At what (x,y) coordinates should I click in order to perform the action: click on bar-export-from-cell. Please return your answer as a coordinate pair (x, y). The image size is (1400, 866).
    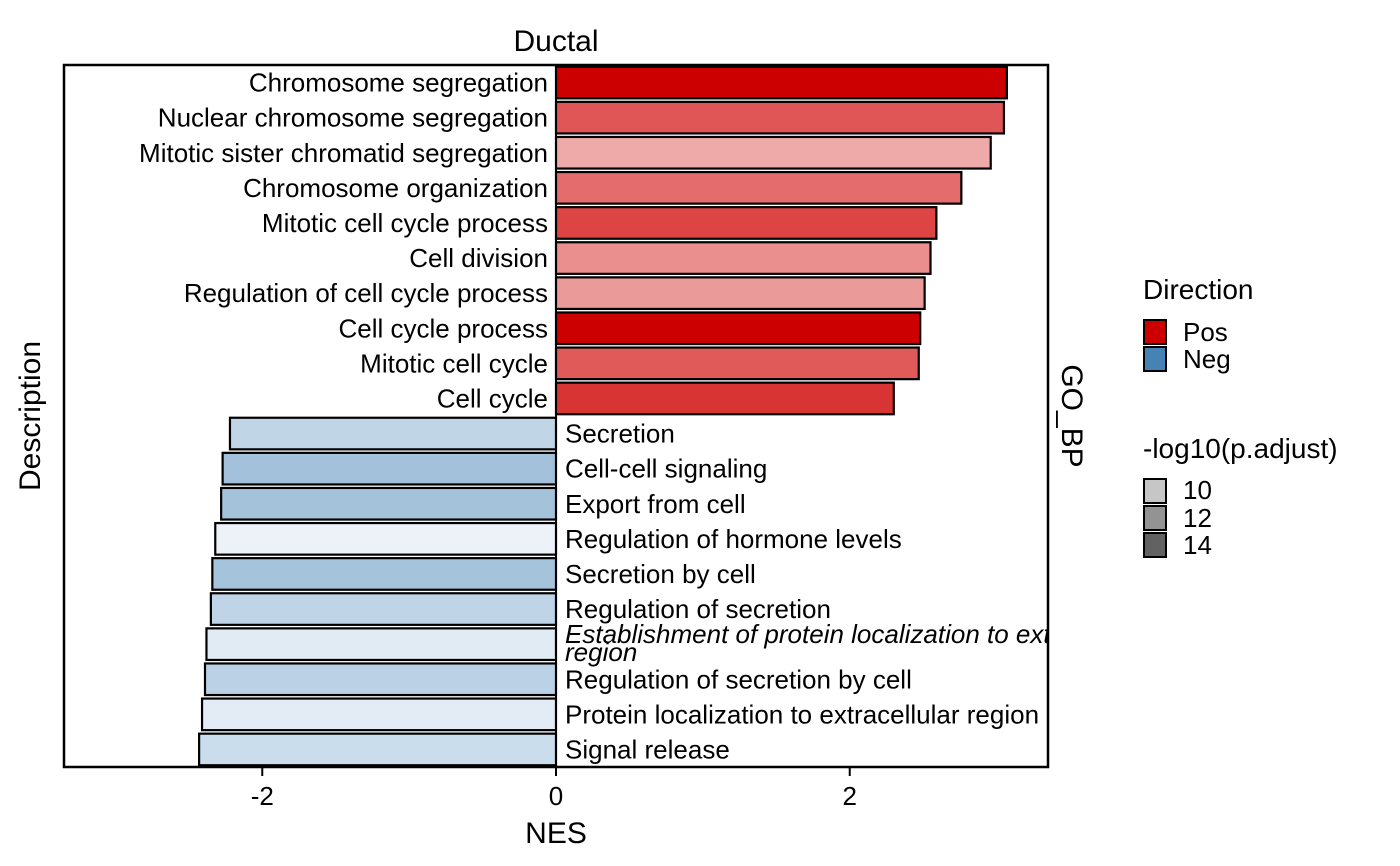
    Looking at the image, I should click on (389, 503).